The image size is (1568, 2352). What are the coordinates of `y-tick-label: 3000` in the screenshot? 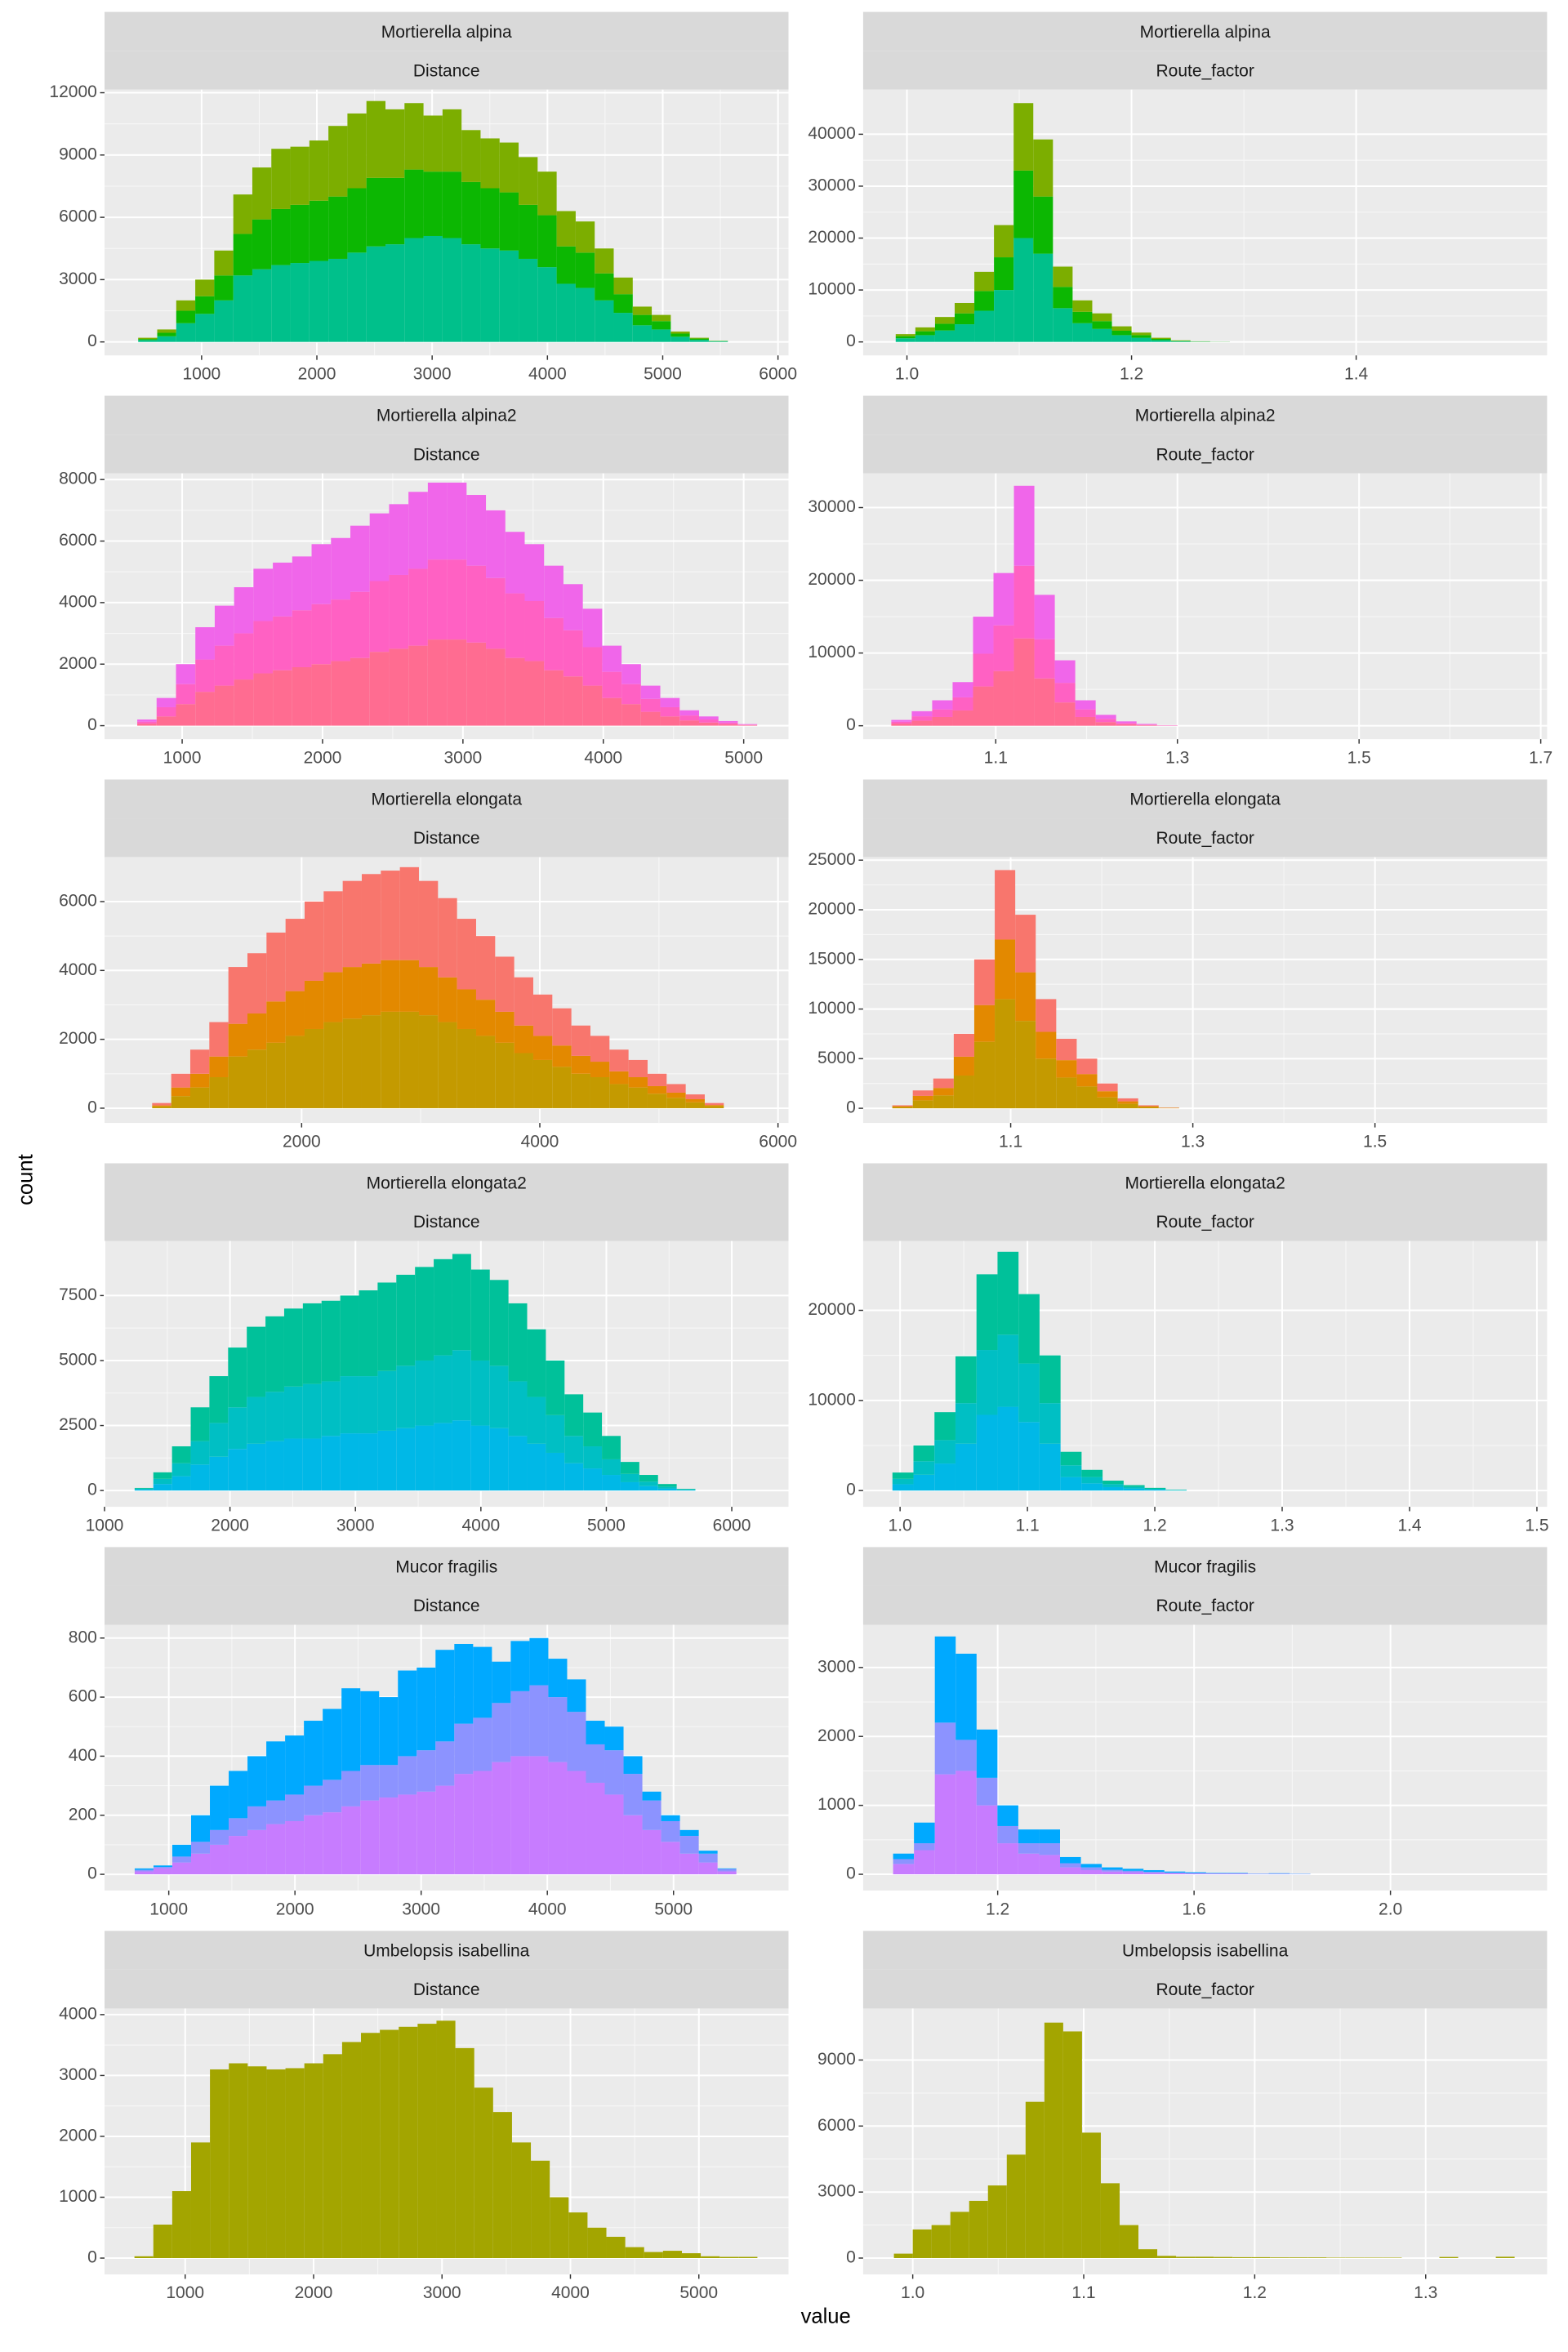 It's located at (78, 279).